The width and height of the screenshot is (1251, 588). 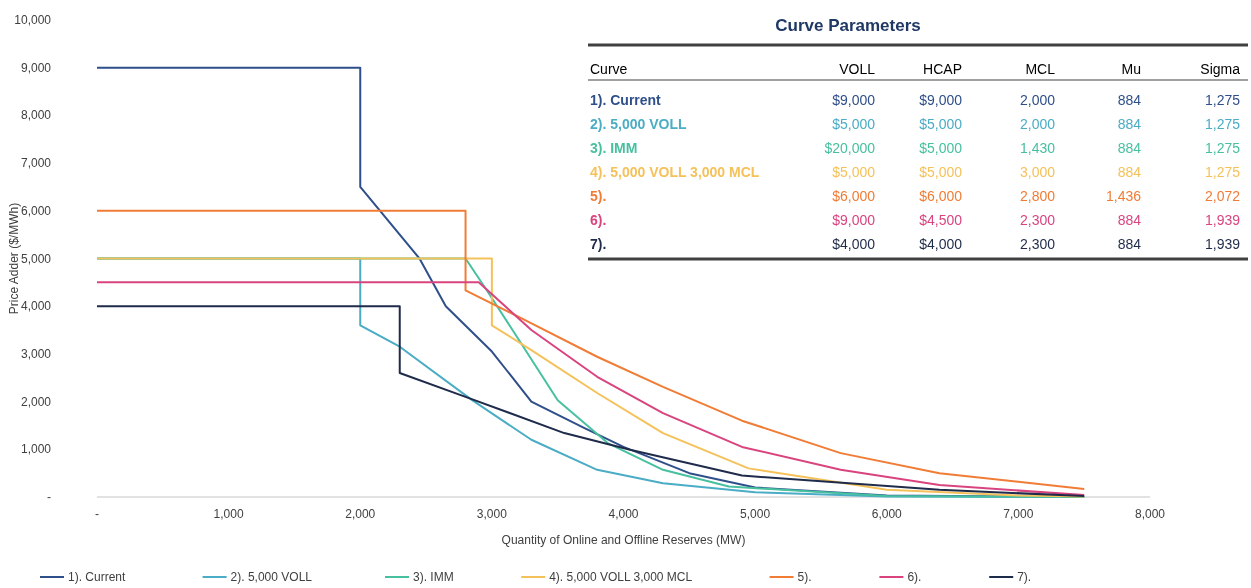 I want to click on y-tick-label: 8,000, so click(x=36, y=115).